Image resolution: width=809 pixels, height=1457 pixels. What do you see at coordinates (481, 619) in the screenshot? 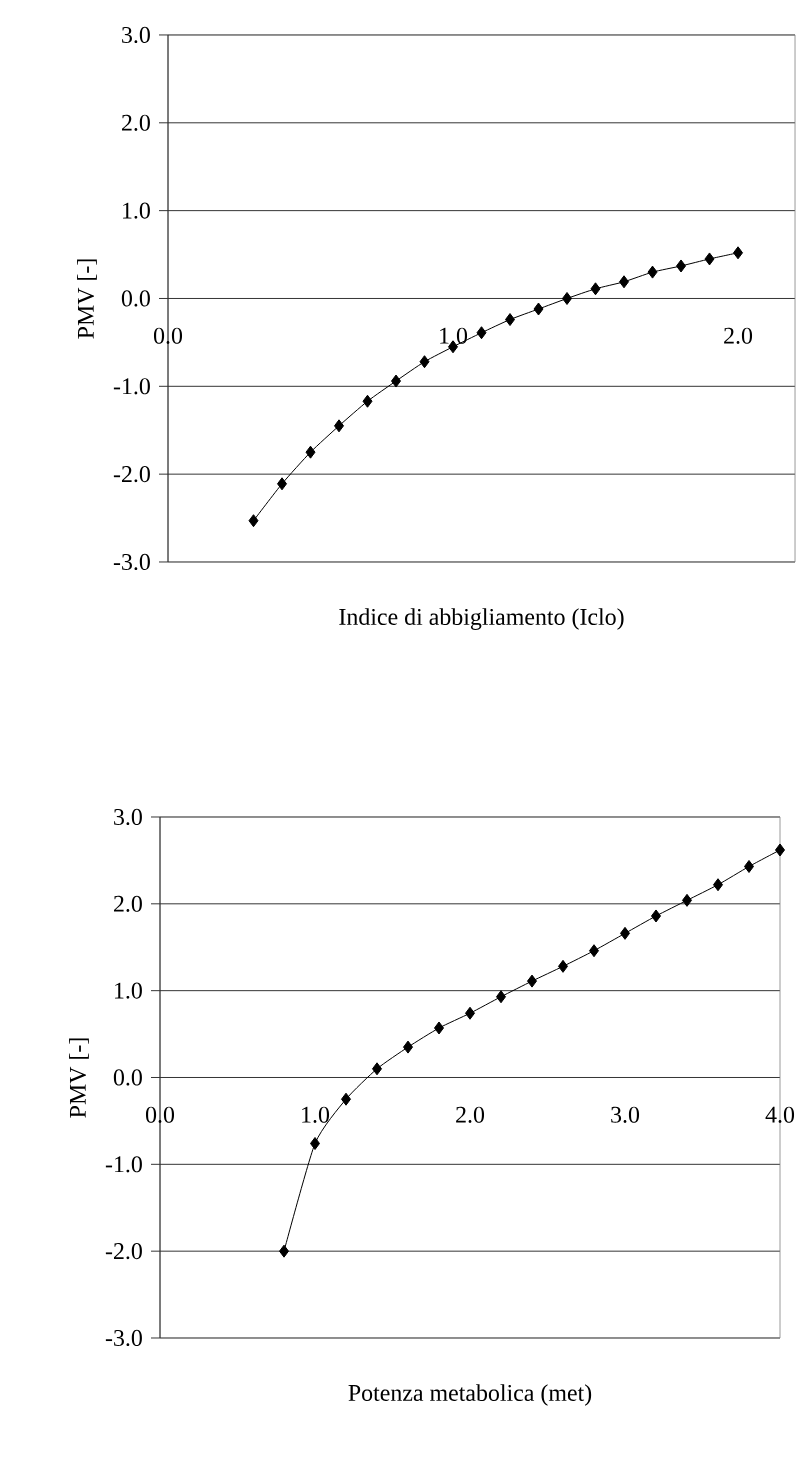
I see `x-axis-title: Indice di abbigliamento (Iclo)` at bounding box center [481, 619].